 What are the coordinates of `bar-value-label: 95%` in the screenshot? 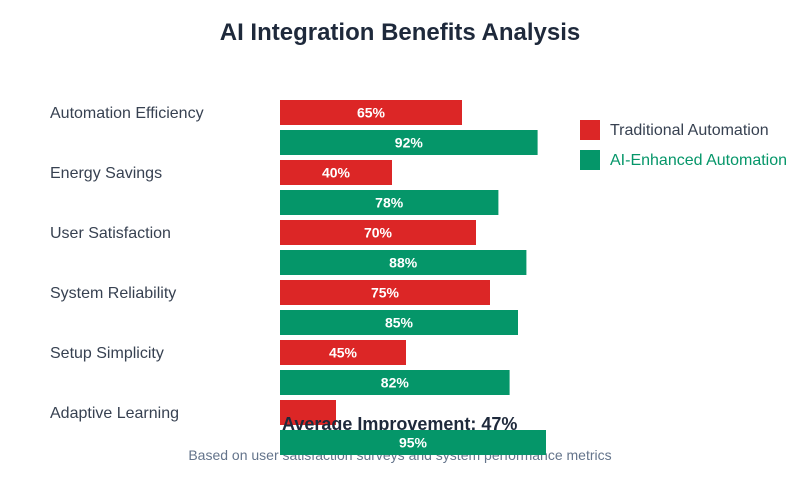 It's located at (413, 443).